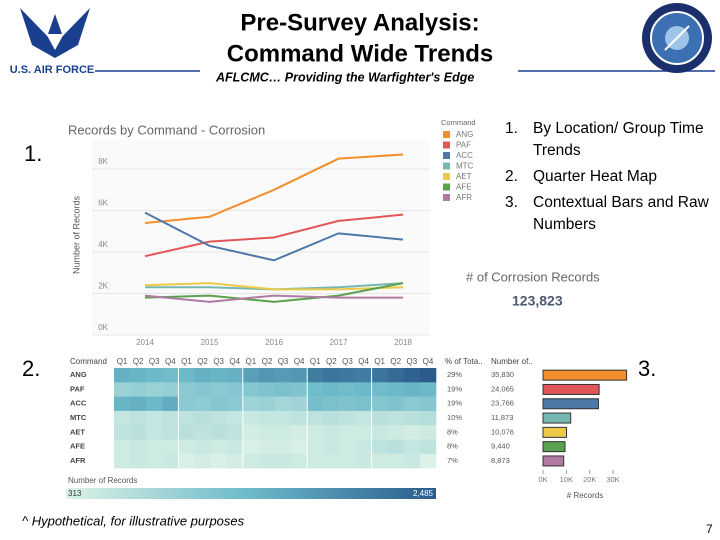 The height and width of the screenshot is (540, 720). What do you see at coordinates (585, 495) in the screenshot?
I see `x-axis-label: # Records` at bounding box center [585, 495].